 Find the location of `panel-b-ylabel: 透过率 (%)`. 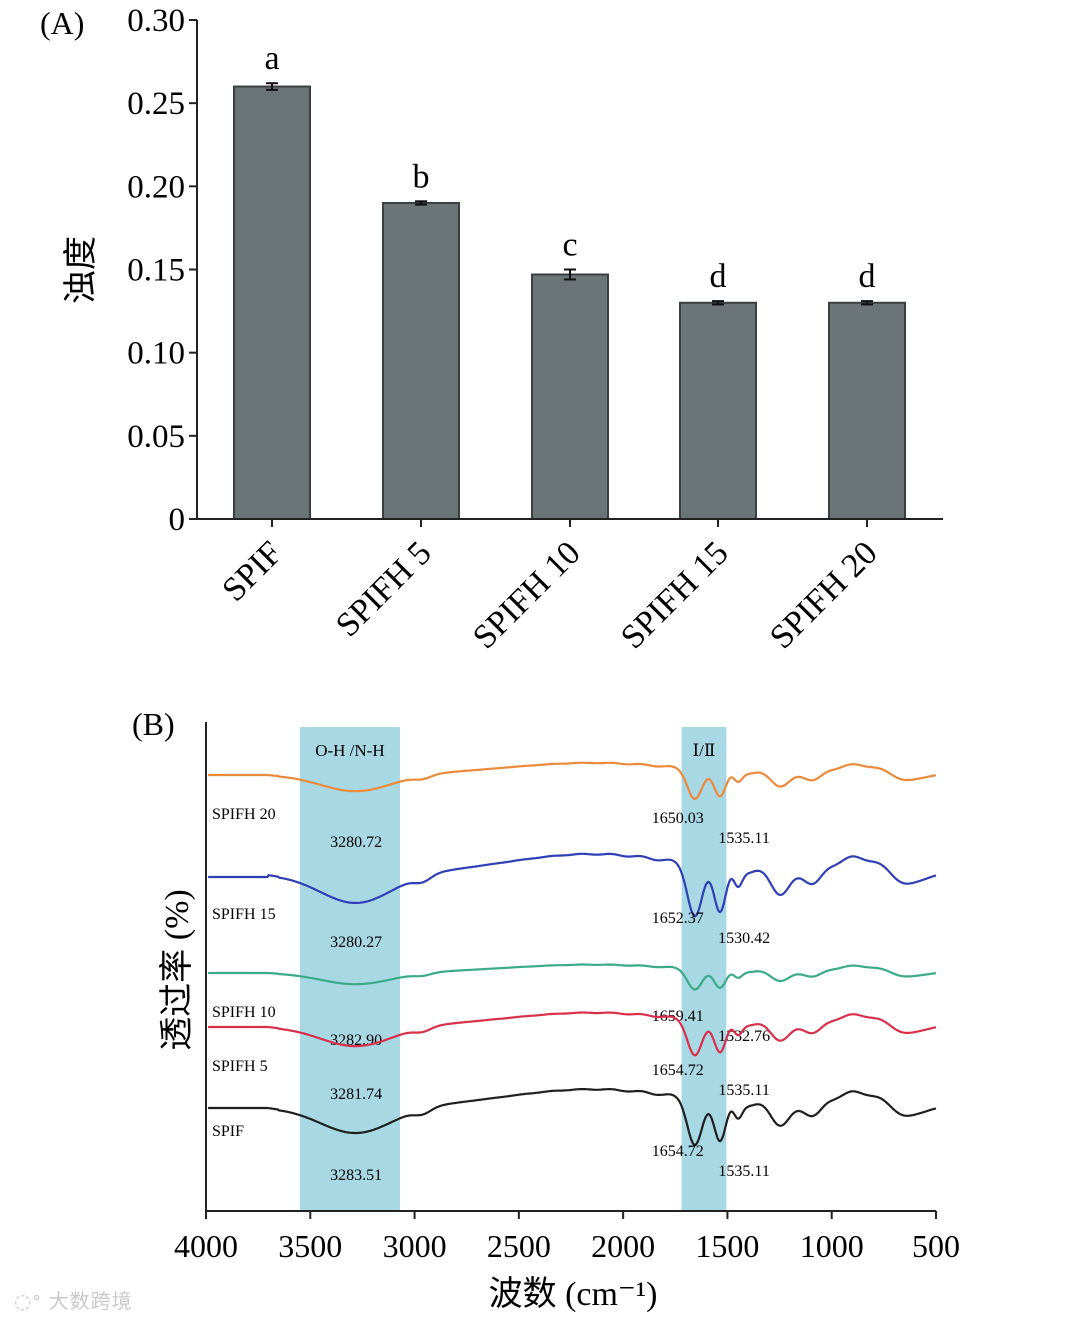

panel-b-ylabel: 透过率 (%) is located at coordinates (177, 969).